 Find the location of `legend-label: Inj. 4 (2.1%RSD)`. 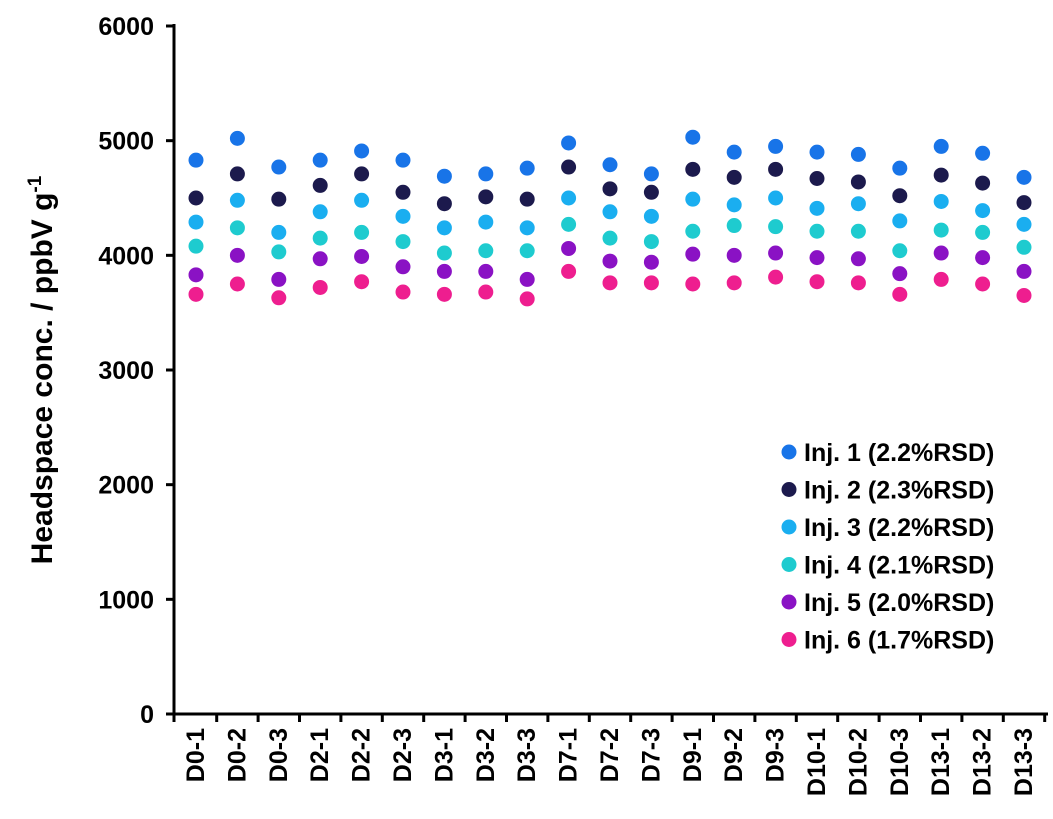

legend-label: Inj. 4 (2.1%RSD) is located at coordinates (899, 566).